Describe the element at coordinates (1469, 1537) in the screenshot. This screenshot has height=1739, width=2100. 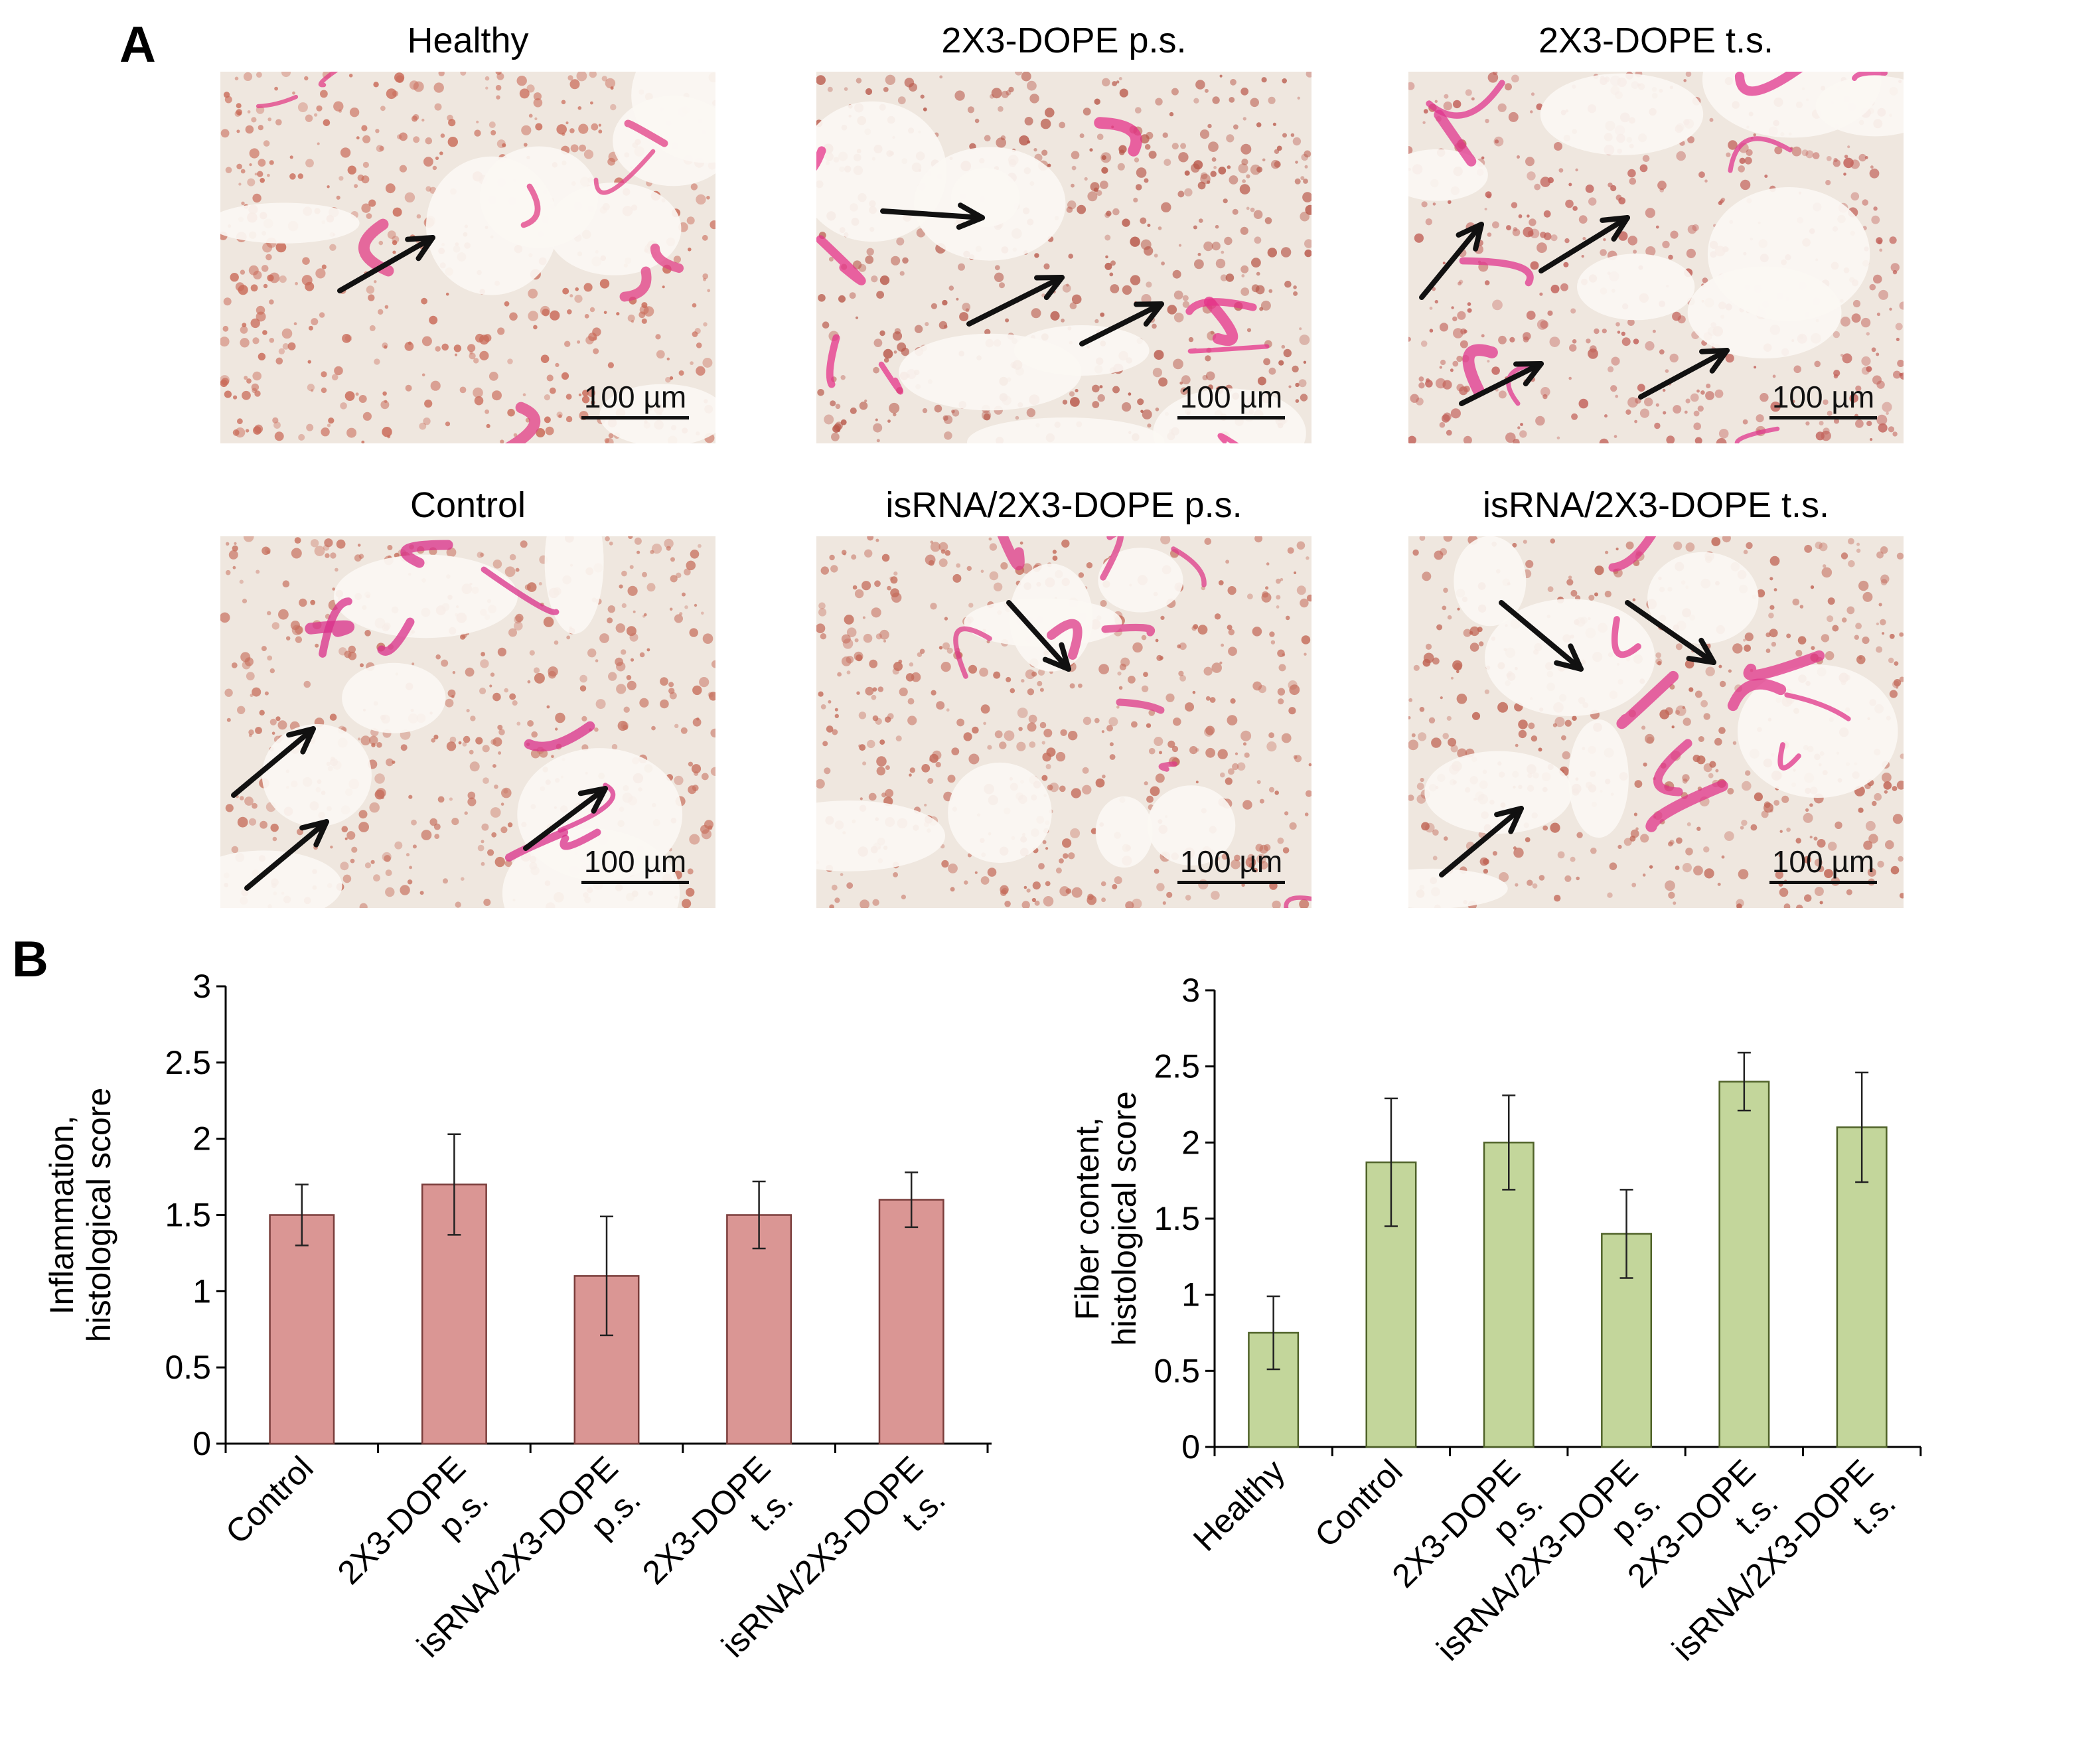
I see `x-tick-label: 2X3-DOPEp.s.` at that location.